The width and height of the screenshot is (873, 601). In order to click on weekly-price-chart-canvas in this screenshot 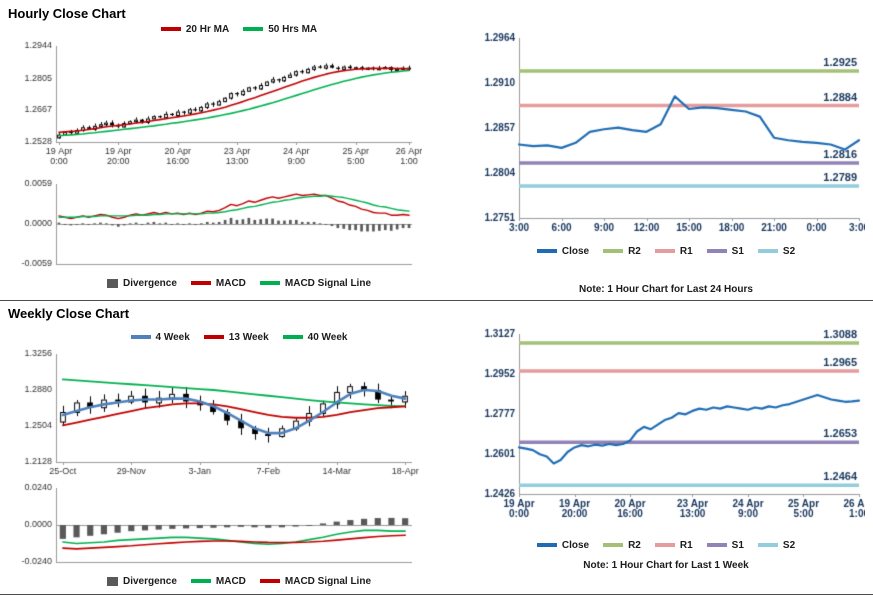, I will do `click(215, 412)`.